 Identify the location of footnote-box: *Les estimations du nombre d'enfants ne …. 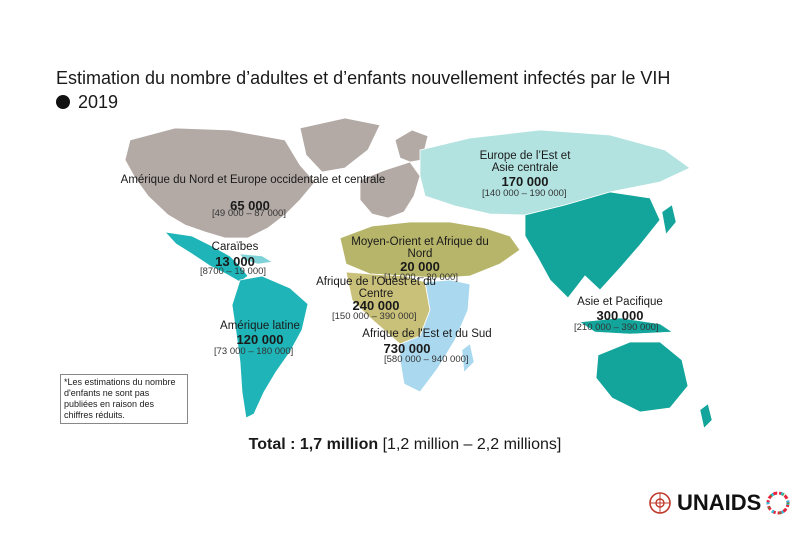
(124, 399).